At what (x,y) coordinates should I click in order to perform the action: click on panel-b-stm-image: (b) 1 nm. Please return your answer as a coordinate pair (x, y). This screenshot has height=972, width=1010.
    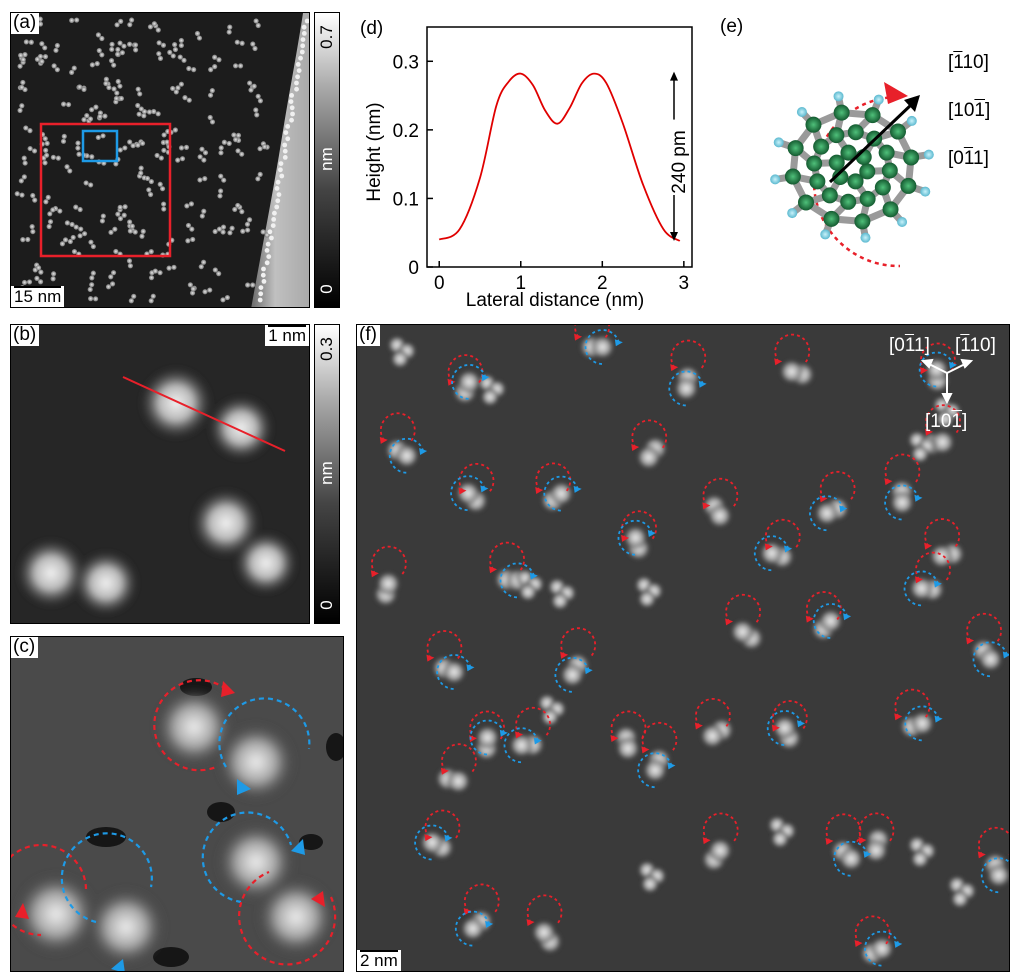
    Looking at the image, I should click on (160, 474).